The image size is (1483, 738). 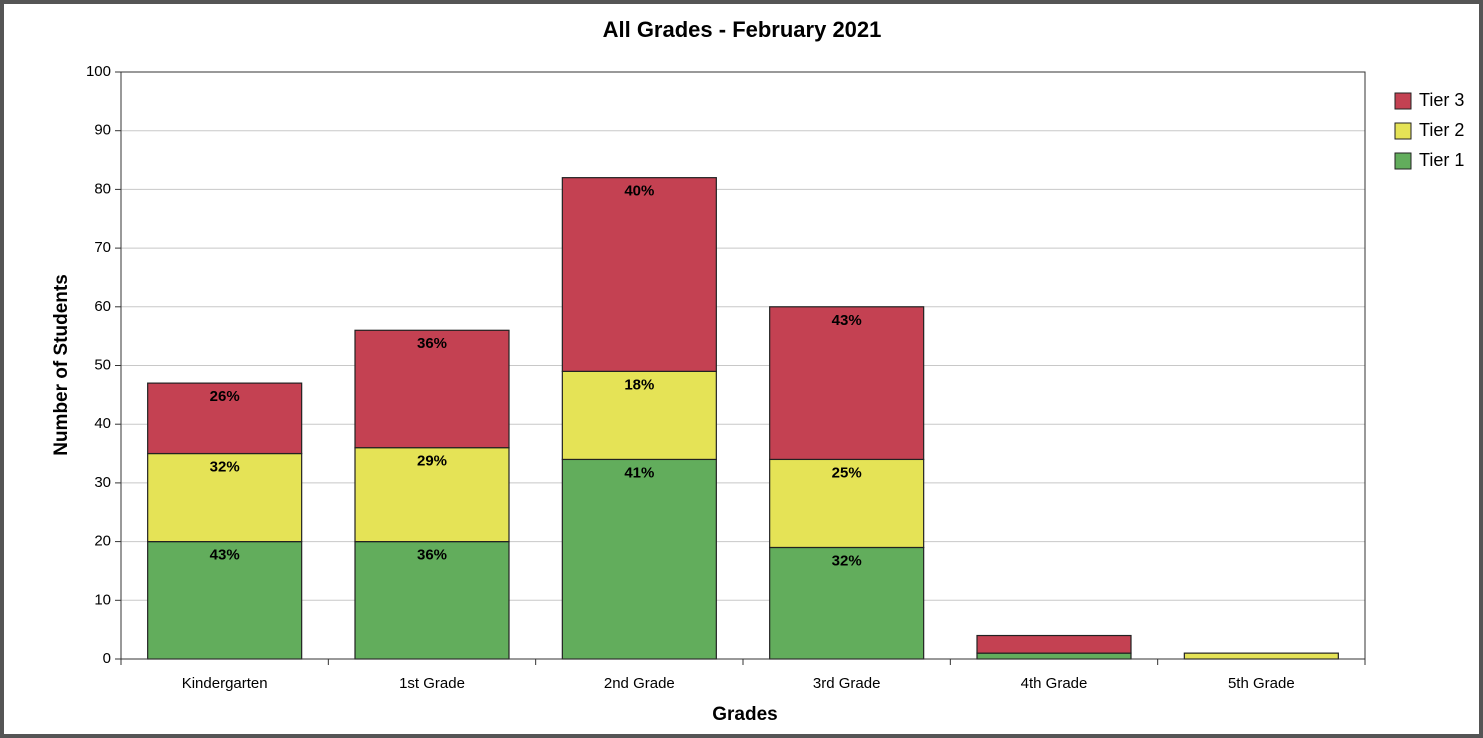 What do you see at coordinates (102, 599) in the screenshot?
I see `y-tick-label: 10` at bounding box center [102, 599].